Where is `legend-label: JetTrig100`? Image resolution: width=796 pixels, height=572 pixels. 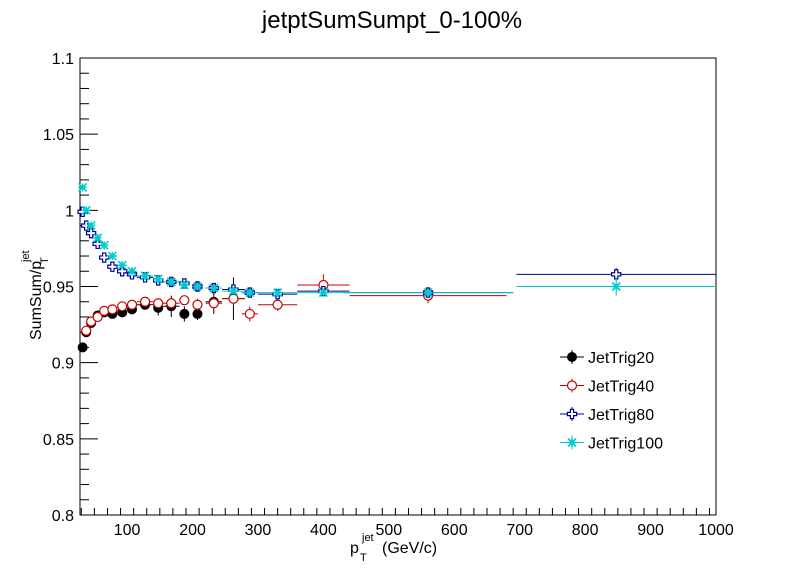 legend-label: JetTrig100 is located at coordinates (625, 444).